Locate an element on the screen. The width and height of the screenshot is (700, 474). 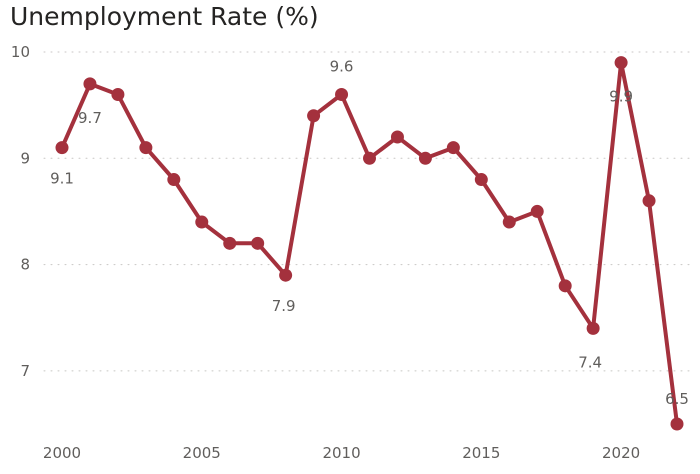
chart-title: Unemployment Rate (%) is located at coordinates (164, 16).